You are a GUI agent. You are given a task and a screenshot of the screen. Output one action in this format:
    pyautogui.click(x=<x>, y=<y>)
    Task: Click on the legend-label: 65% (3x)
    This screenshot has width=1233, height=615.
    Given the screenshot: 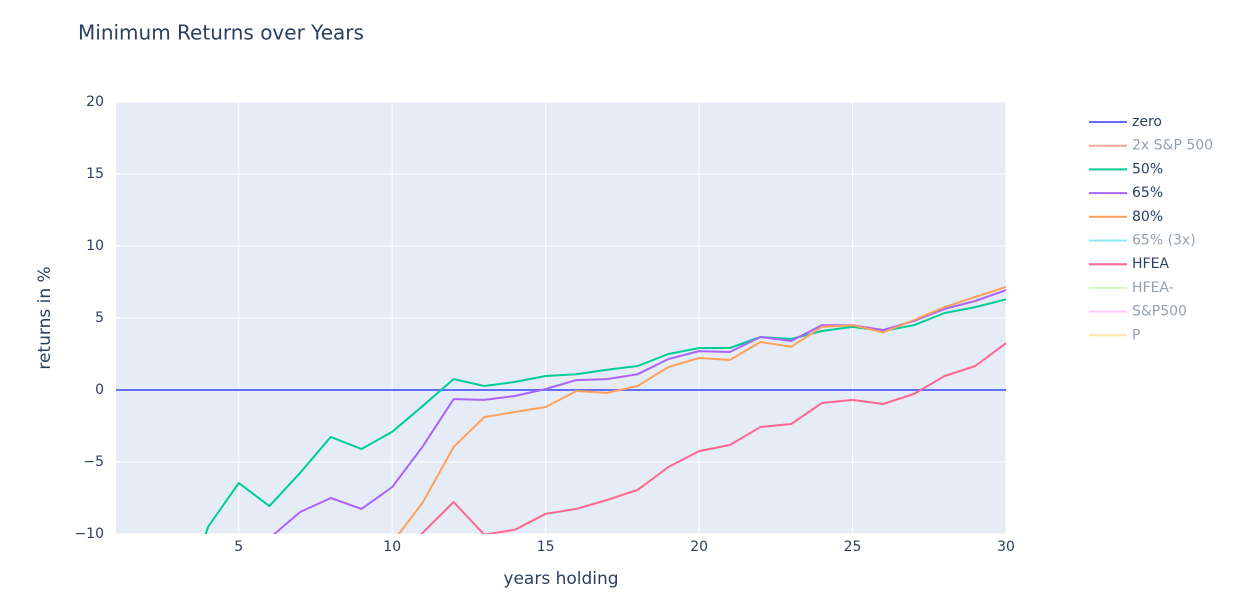 What is the action you would take?
    pyautogui.click(x=1164, y=241)
    